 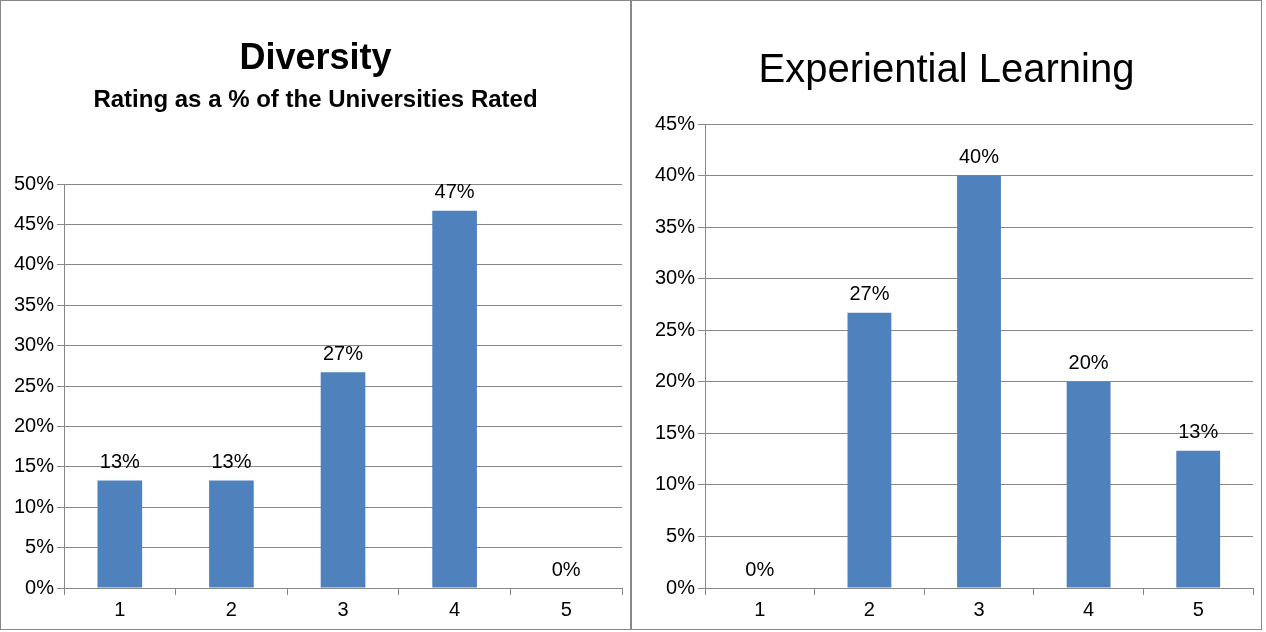 I want to click on data-label: 47%, so click(x=454, y=191).